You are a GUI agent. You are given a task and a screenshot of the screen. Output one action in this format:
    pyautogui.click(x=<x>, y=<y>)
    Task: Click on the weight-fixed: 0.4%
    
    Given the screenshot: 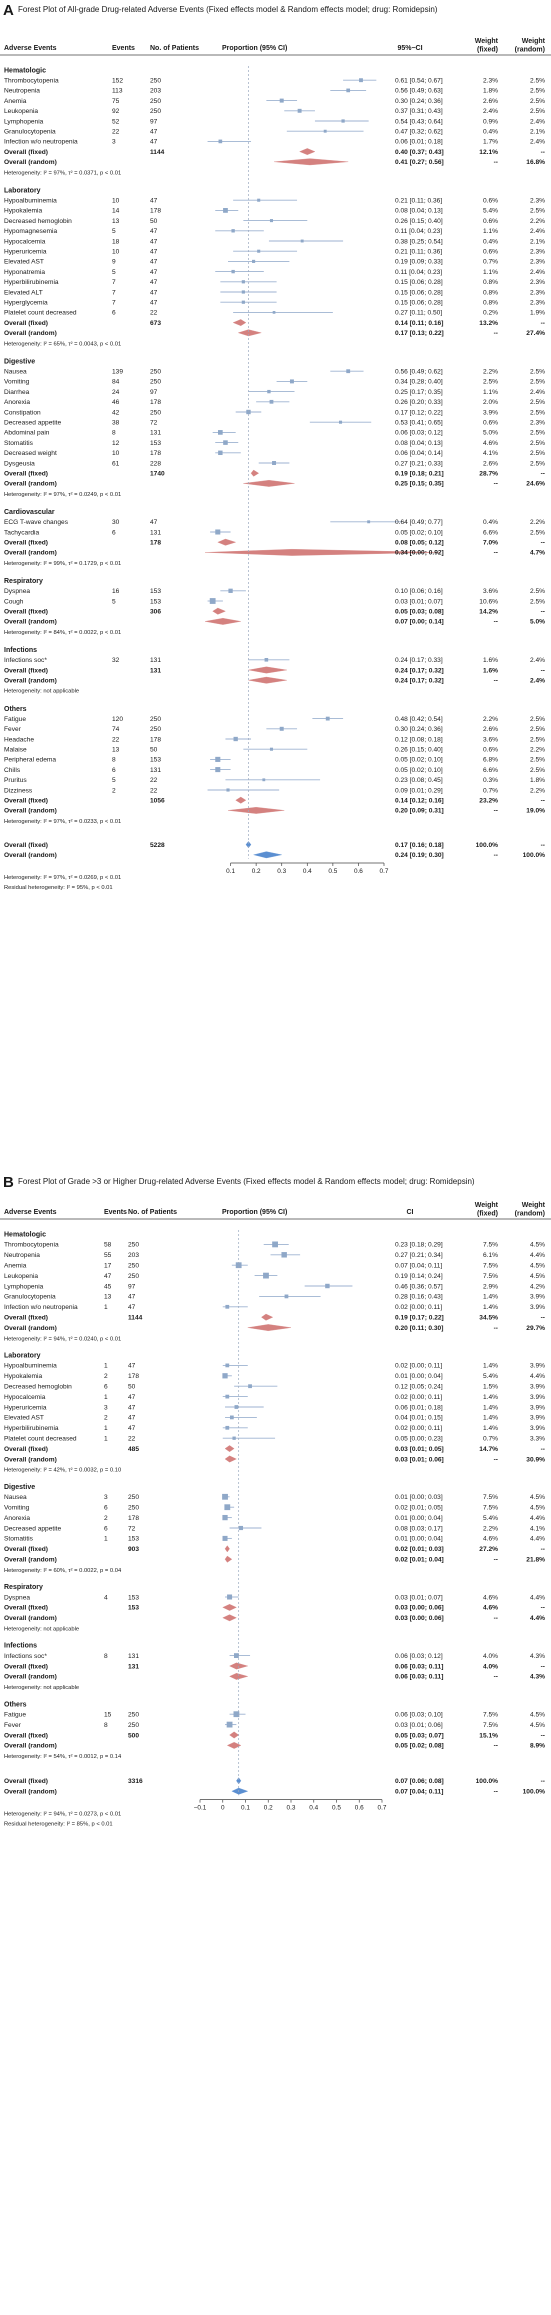 What is the action you would take?
    pyautogui.click(x=490, y=522)
    